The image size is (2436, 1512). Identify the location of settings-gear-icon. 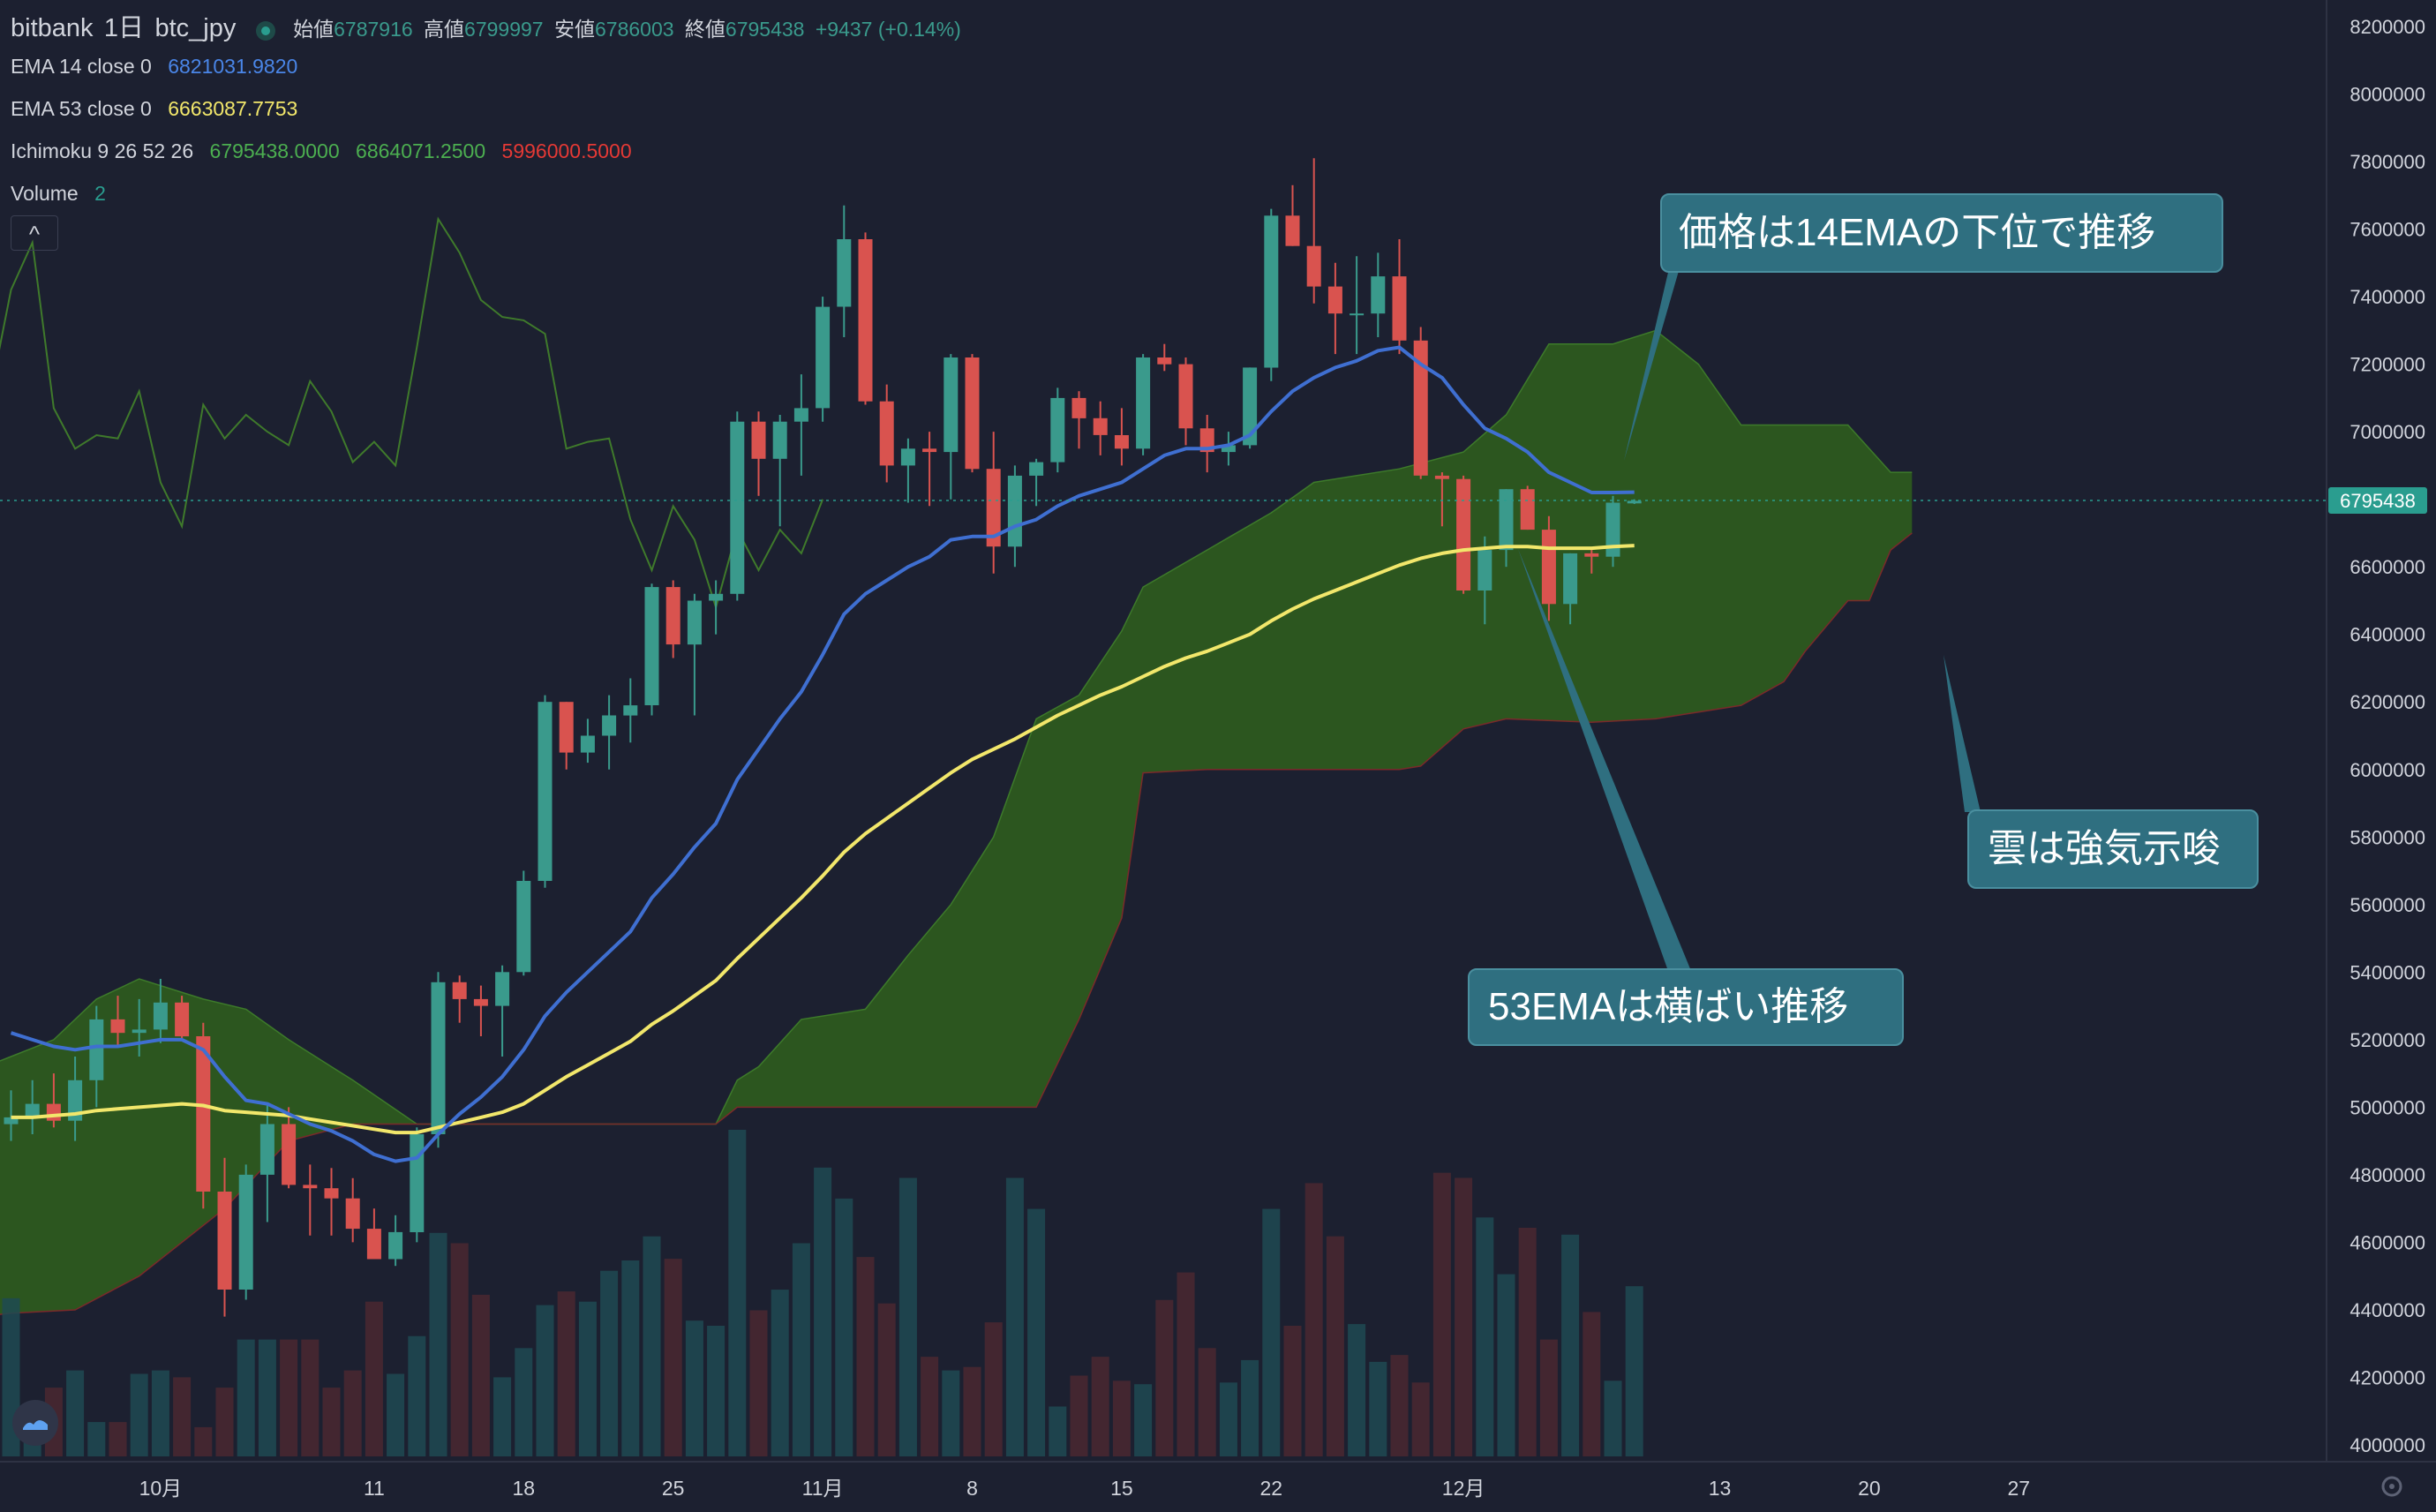
(2391, 1486).